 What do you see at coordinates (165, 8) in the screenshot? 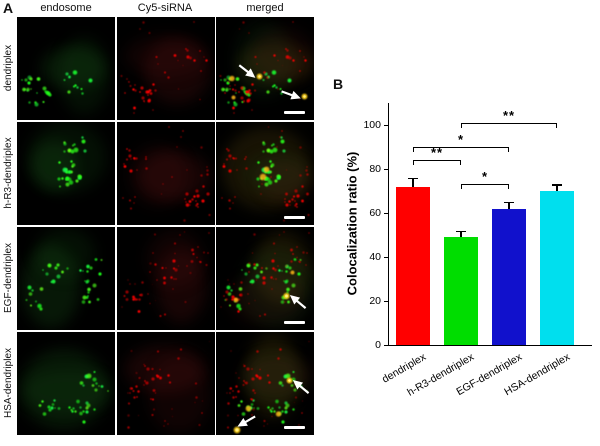
I see `column-header-cy5-sirna: Cy5-siRNA` at bounding box center [165, 8].